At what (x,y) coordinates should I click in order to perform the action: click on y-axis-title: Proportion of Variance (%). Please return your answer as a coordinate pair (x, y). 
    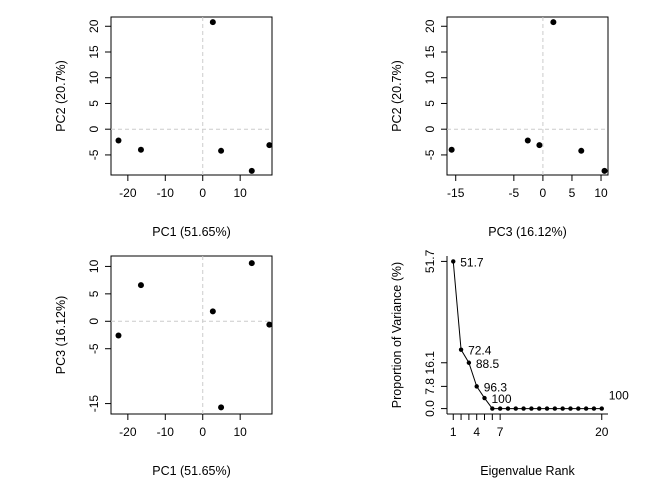
    Looking at the image, I should click on (397, 335).